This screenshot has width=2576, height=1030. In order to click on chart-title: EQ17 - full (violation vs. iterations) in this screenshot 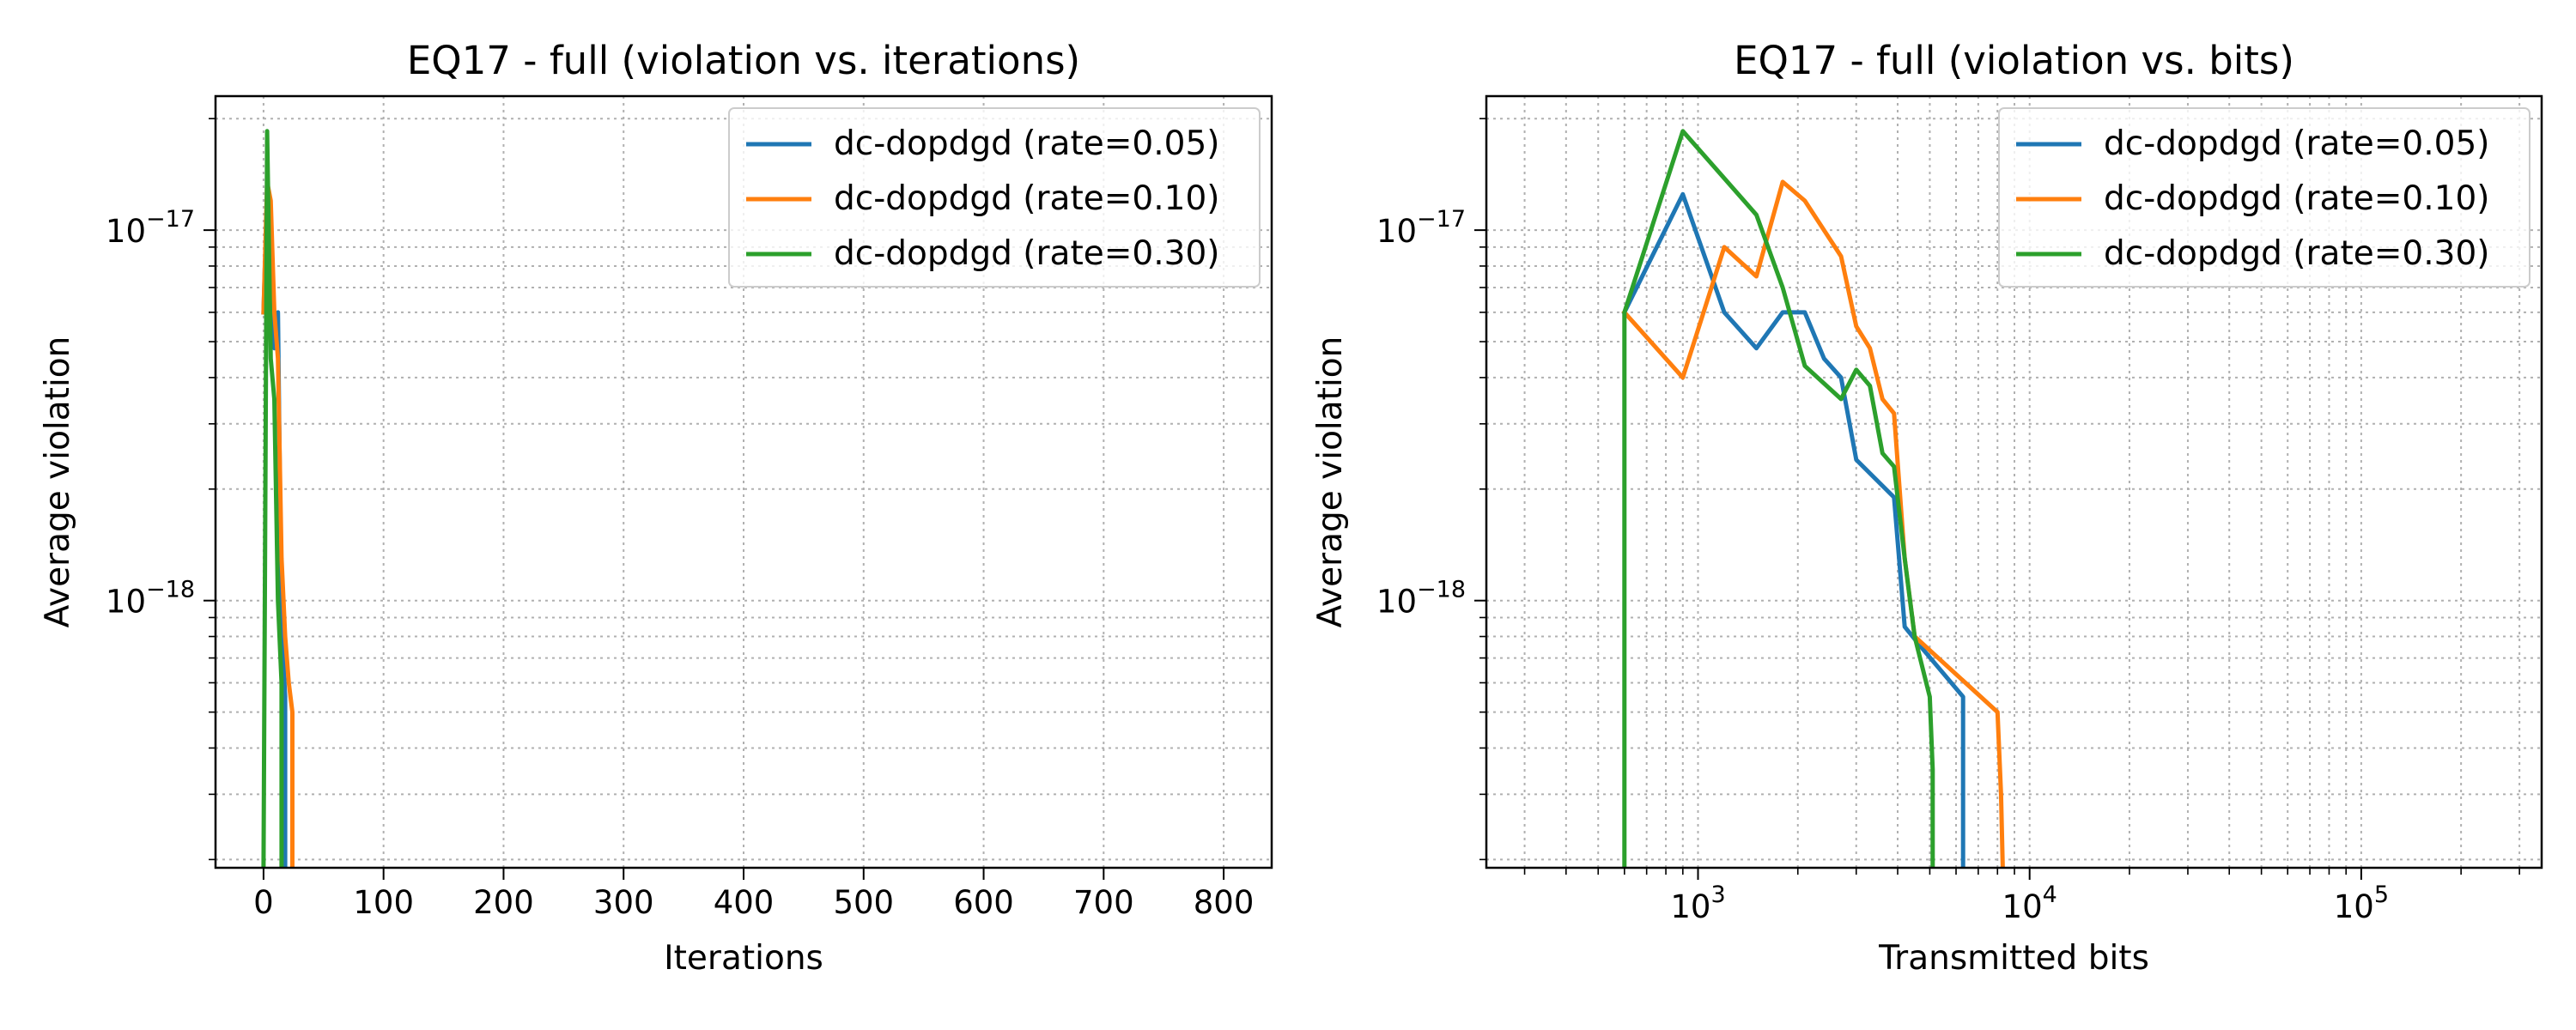, I will do `click(744, 60)`.